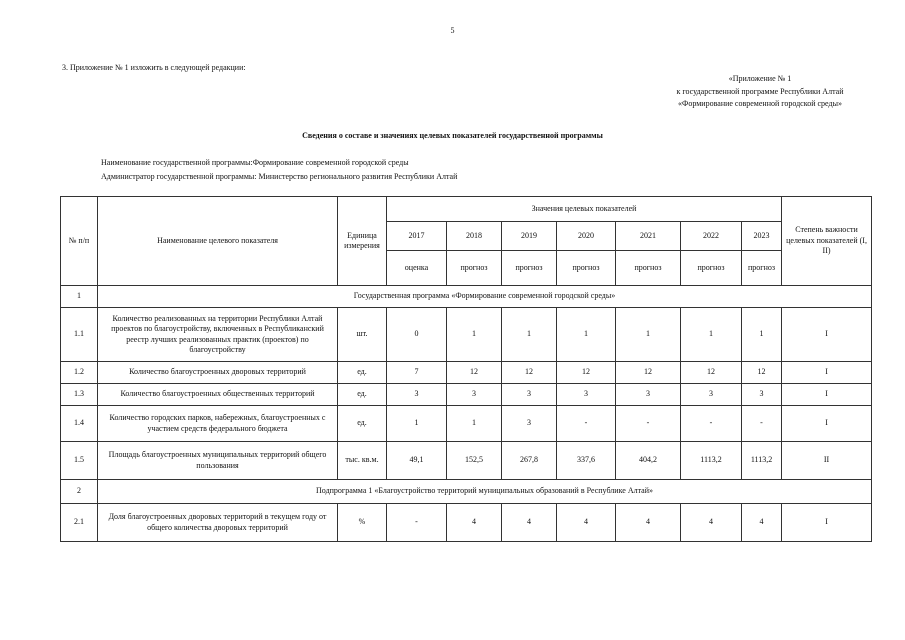  What do you see at coordinates (586, 236) in the screenshot?
I see `header-year: 2020` at bounding box center [586, 236].